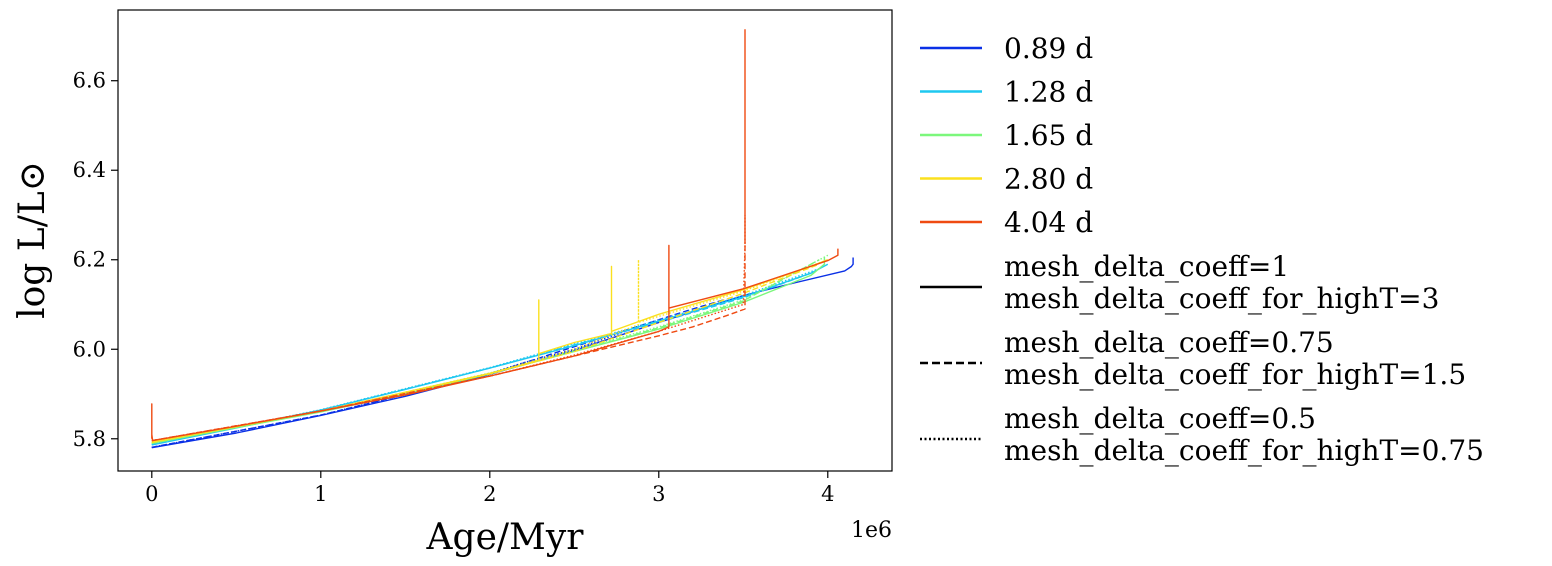 The height and width of the screenshot is (566, 1552). What do you see at coordinates (89, 260) in the screenshot?
I see `y-tick-label: 6.2` at bounding box center [89, 260].